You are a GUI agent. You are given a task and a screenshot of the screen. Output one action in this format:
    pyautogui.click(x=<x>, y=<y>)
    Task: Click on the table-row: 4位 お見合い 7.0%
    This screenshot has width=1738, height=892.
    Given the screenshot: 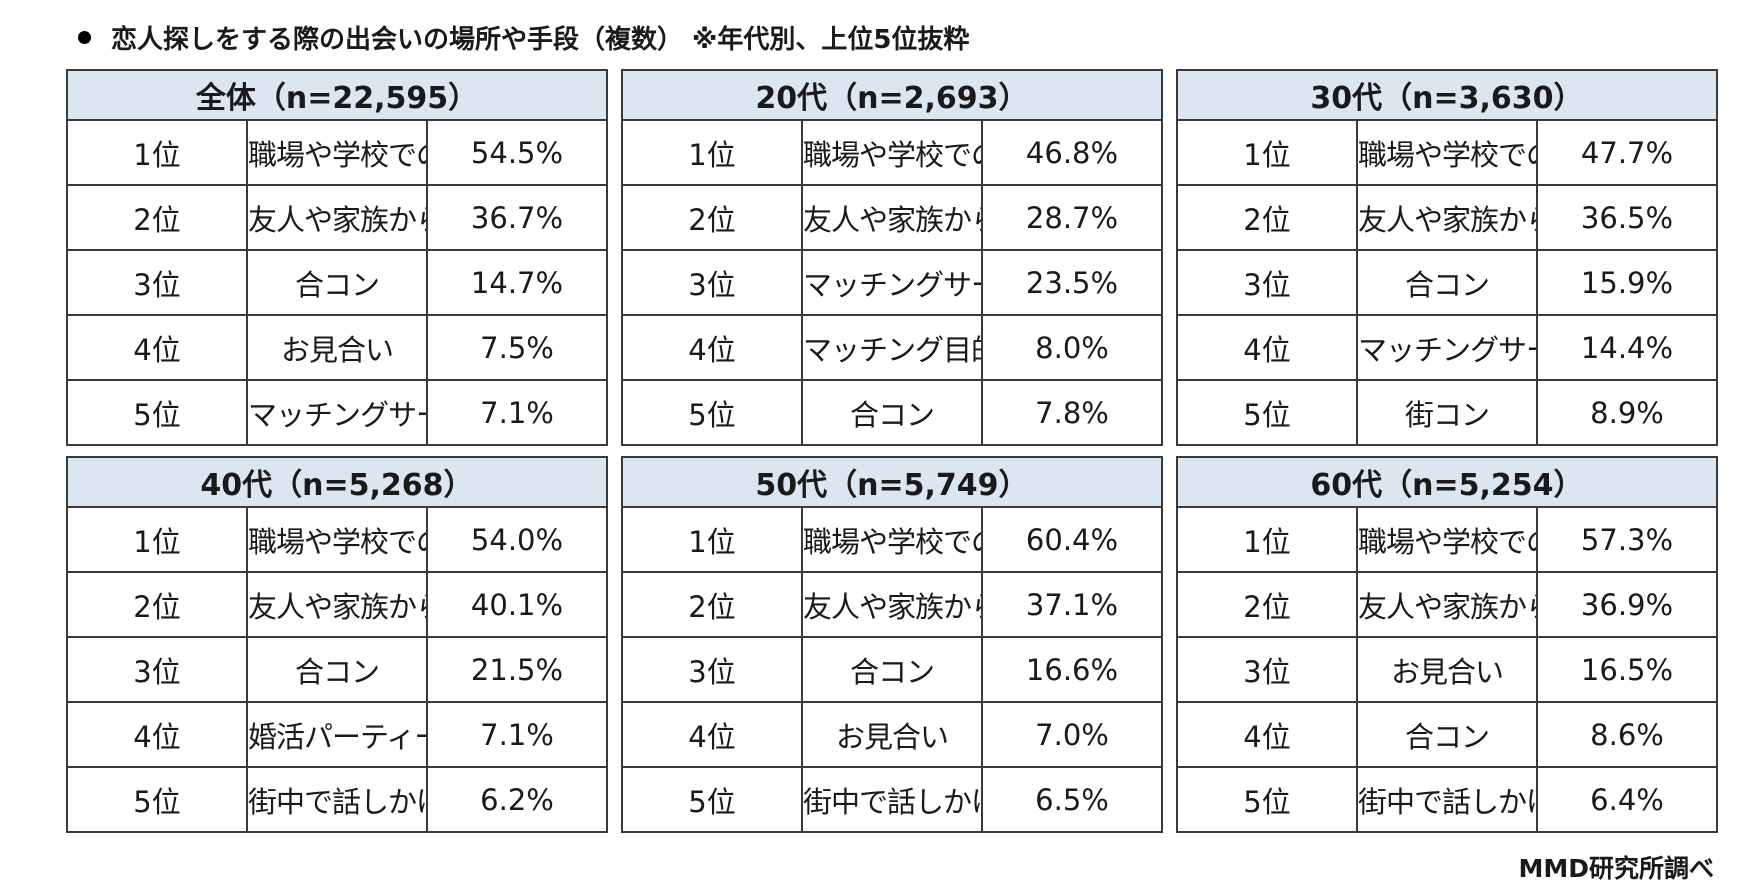 What is the action you would take?
    pyautogui.click(x=892, y=734)
    